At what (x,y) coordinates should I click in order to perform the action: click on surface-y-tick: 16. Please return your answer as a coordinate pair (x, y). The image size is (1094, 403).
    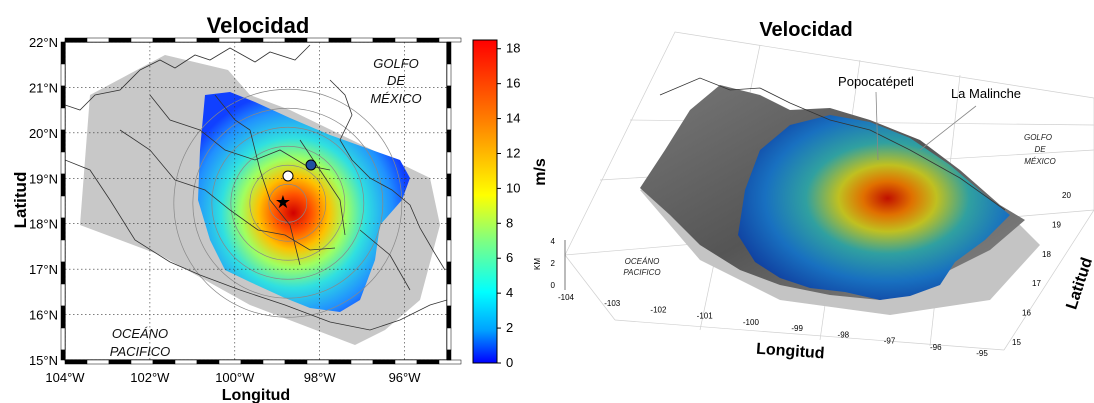
    Looking at the image, I should click on (1026, 313).